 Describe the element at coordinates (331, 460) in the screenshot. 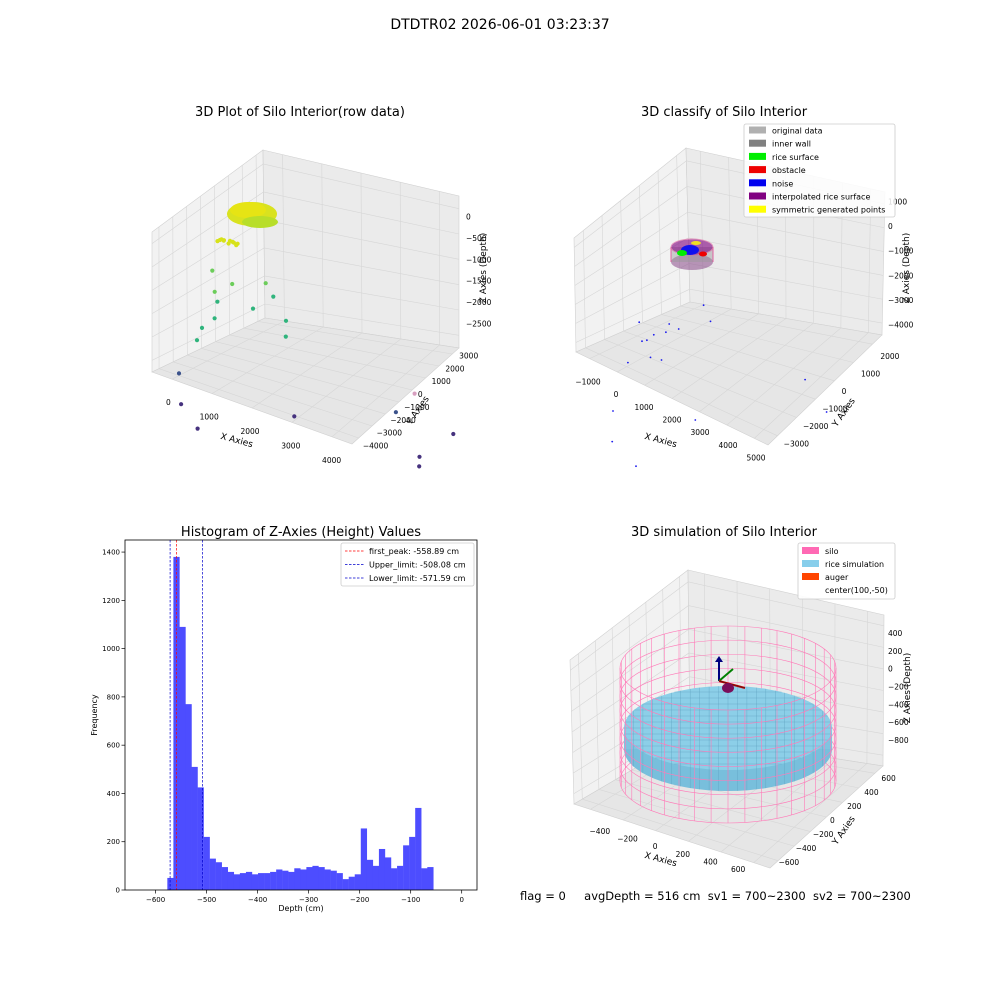

I see `raw-x-tick-label: 4000` at that location.